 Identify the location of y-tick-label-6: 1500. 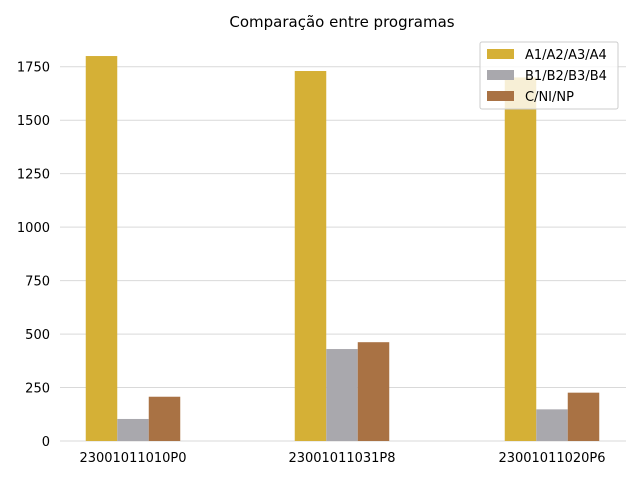
(33, 121).